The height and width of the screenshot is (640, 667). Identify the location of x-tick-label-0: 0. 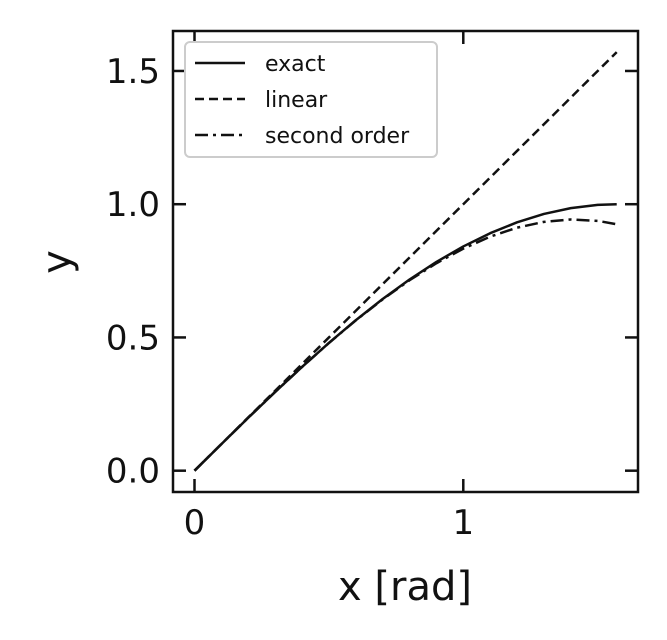
(195, 523).